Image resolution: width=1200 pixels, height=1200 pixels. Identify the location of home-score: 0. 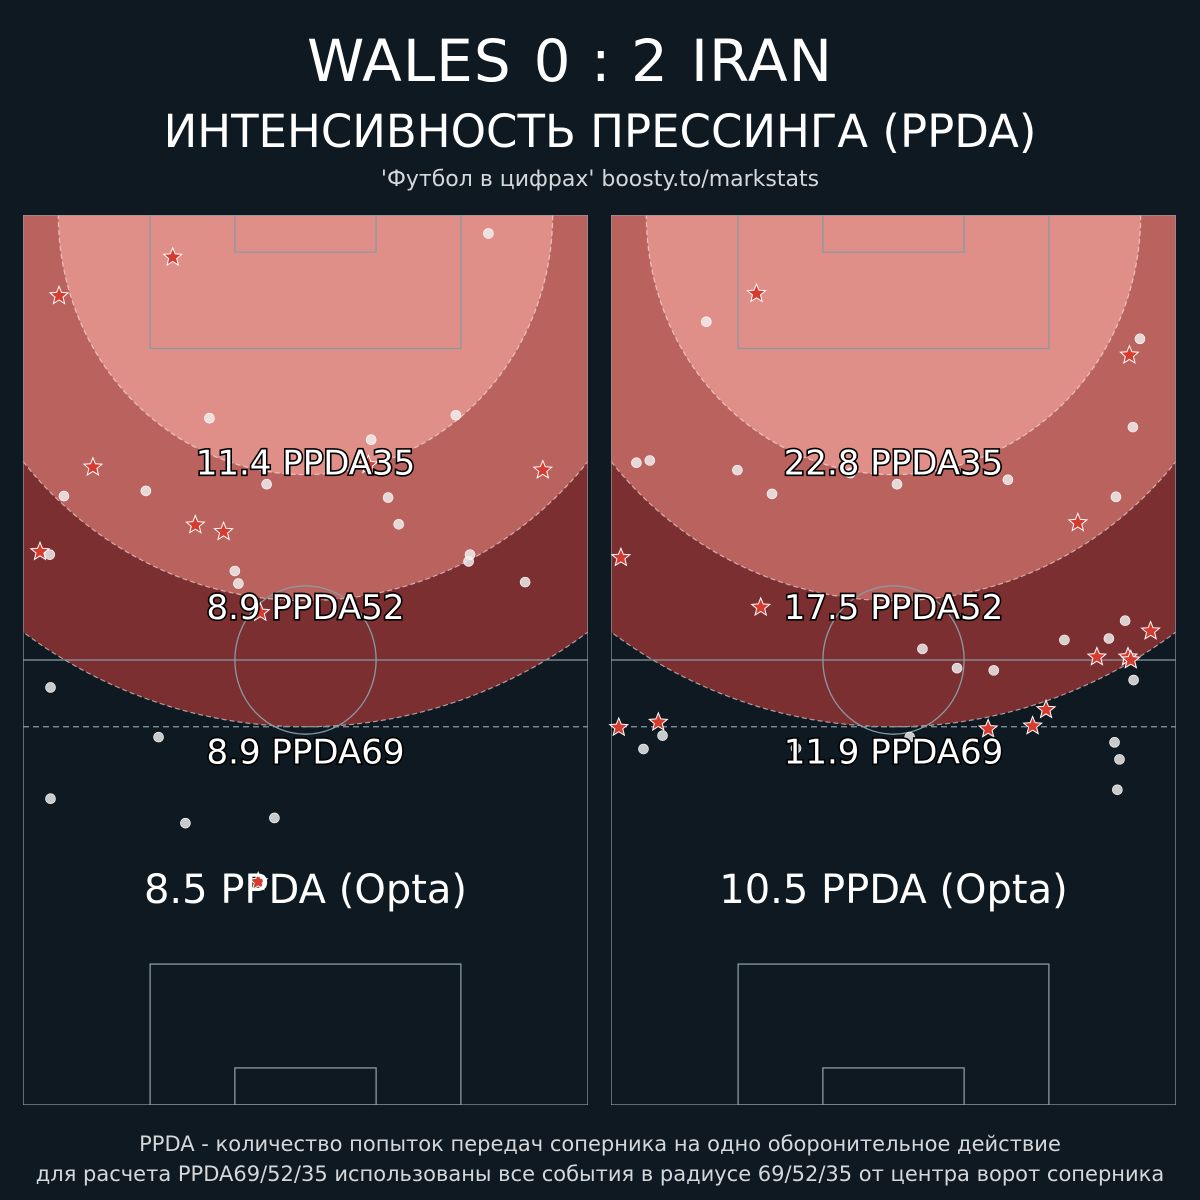
(552, 61).